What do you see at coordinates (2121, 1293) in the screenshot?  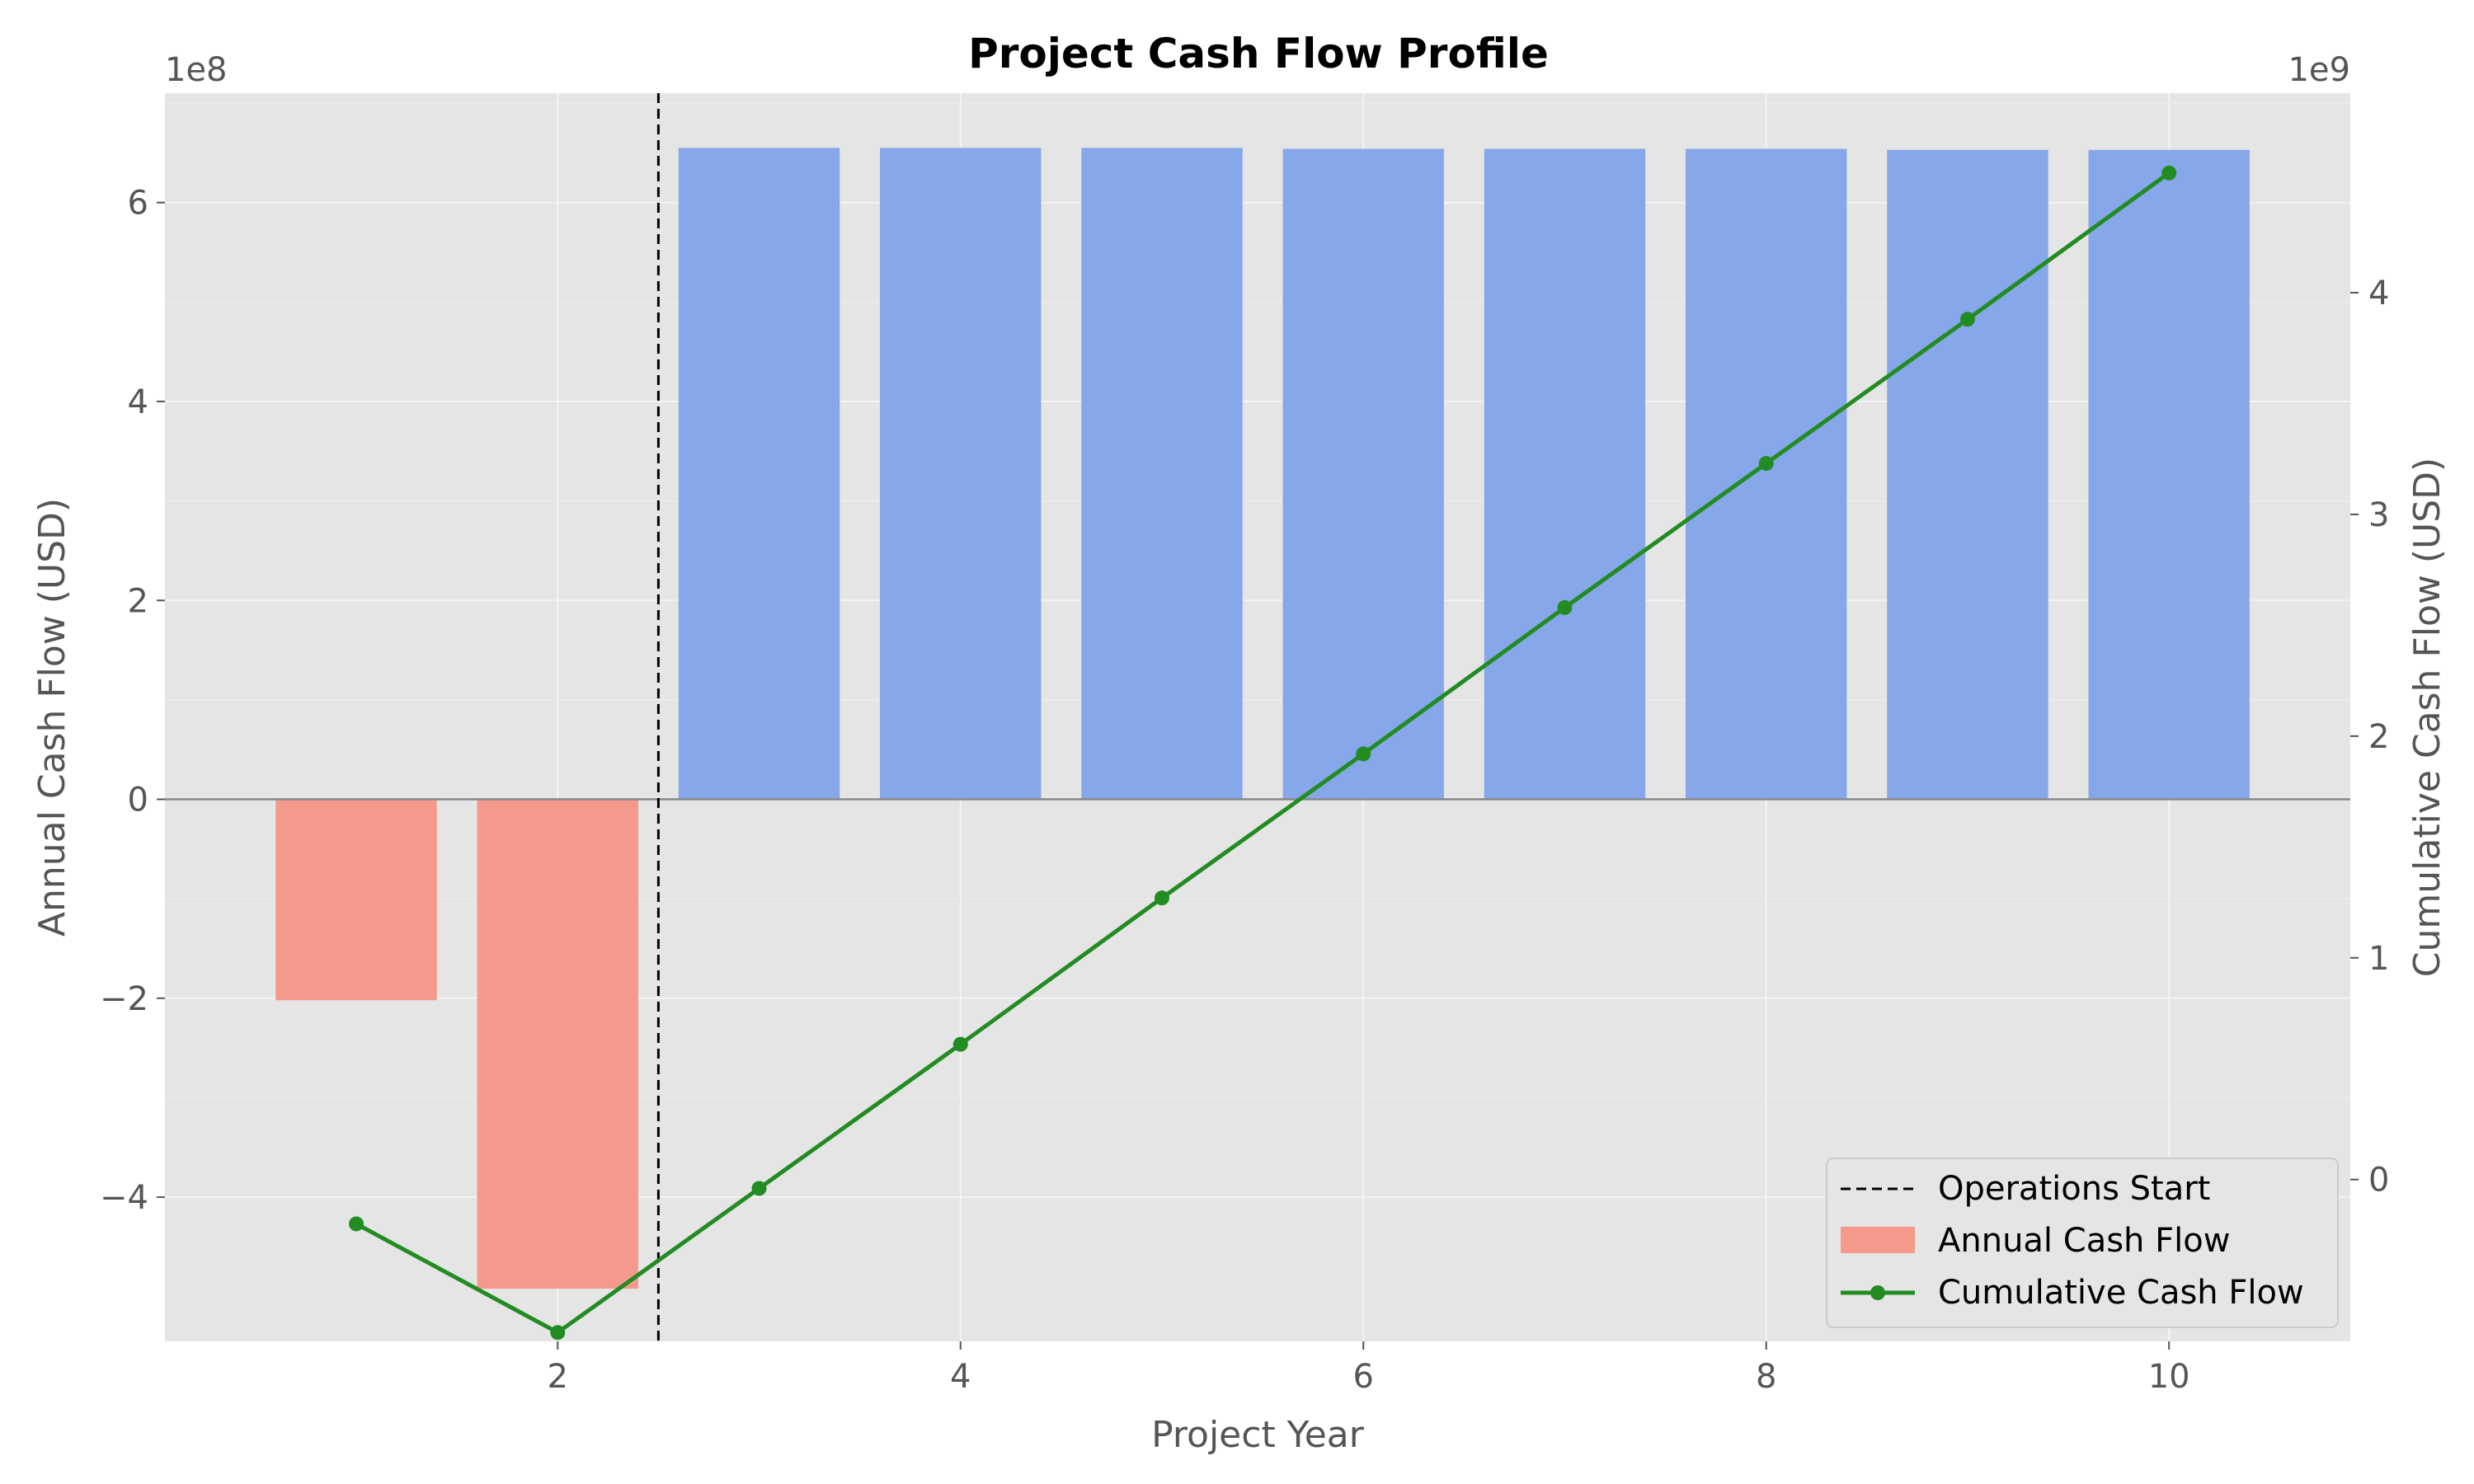 I see `legend-cumulative-label: Cumulative Cash Flow` at bounding box center [2121, 1293].